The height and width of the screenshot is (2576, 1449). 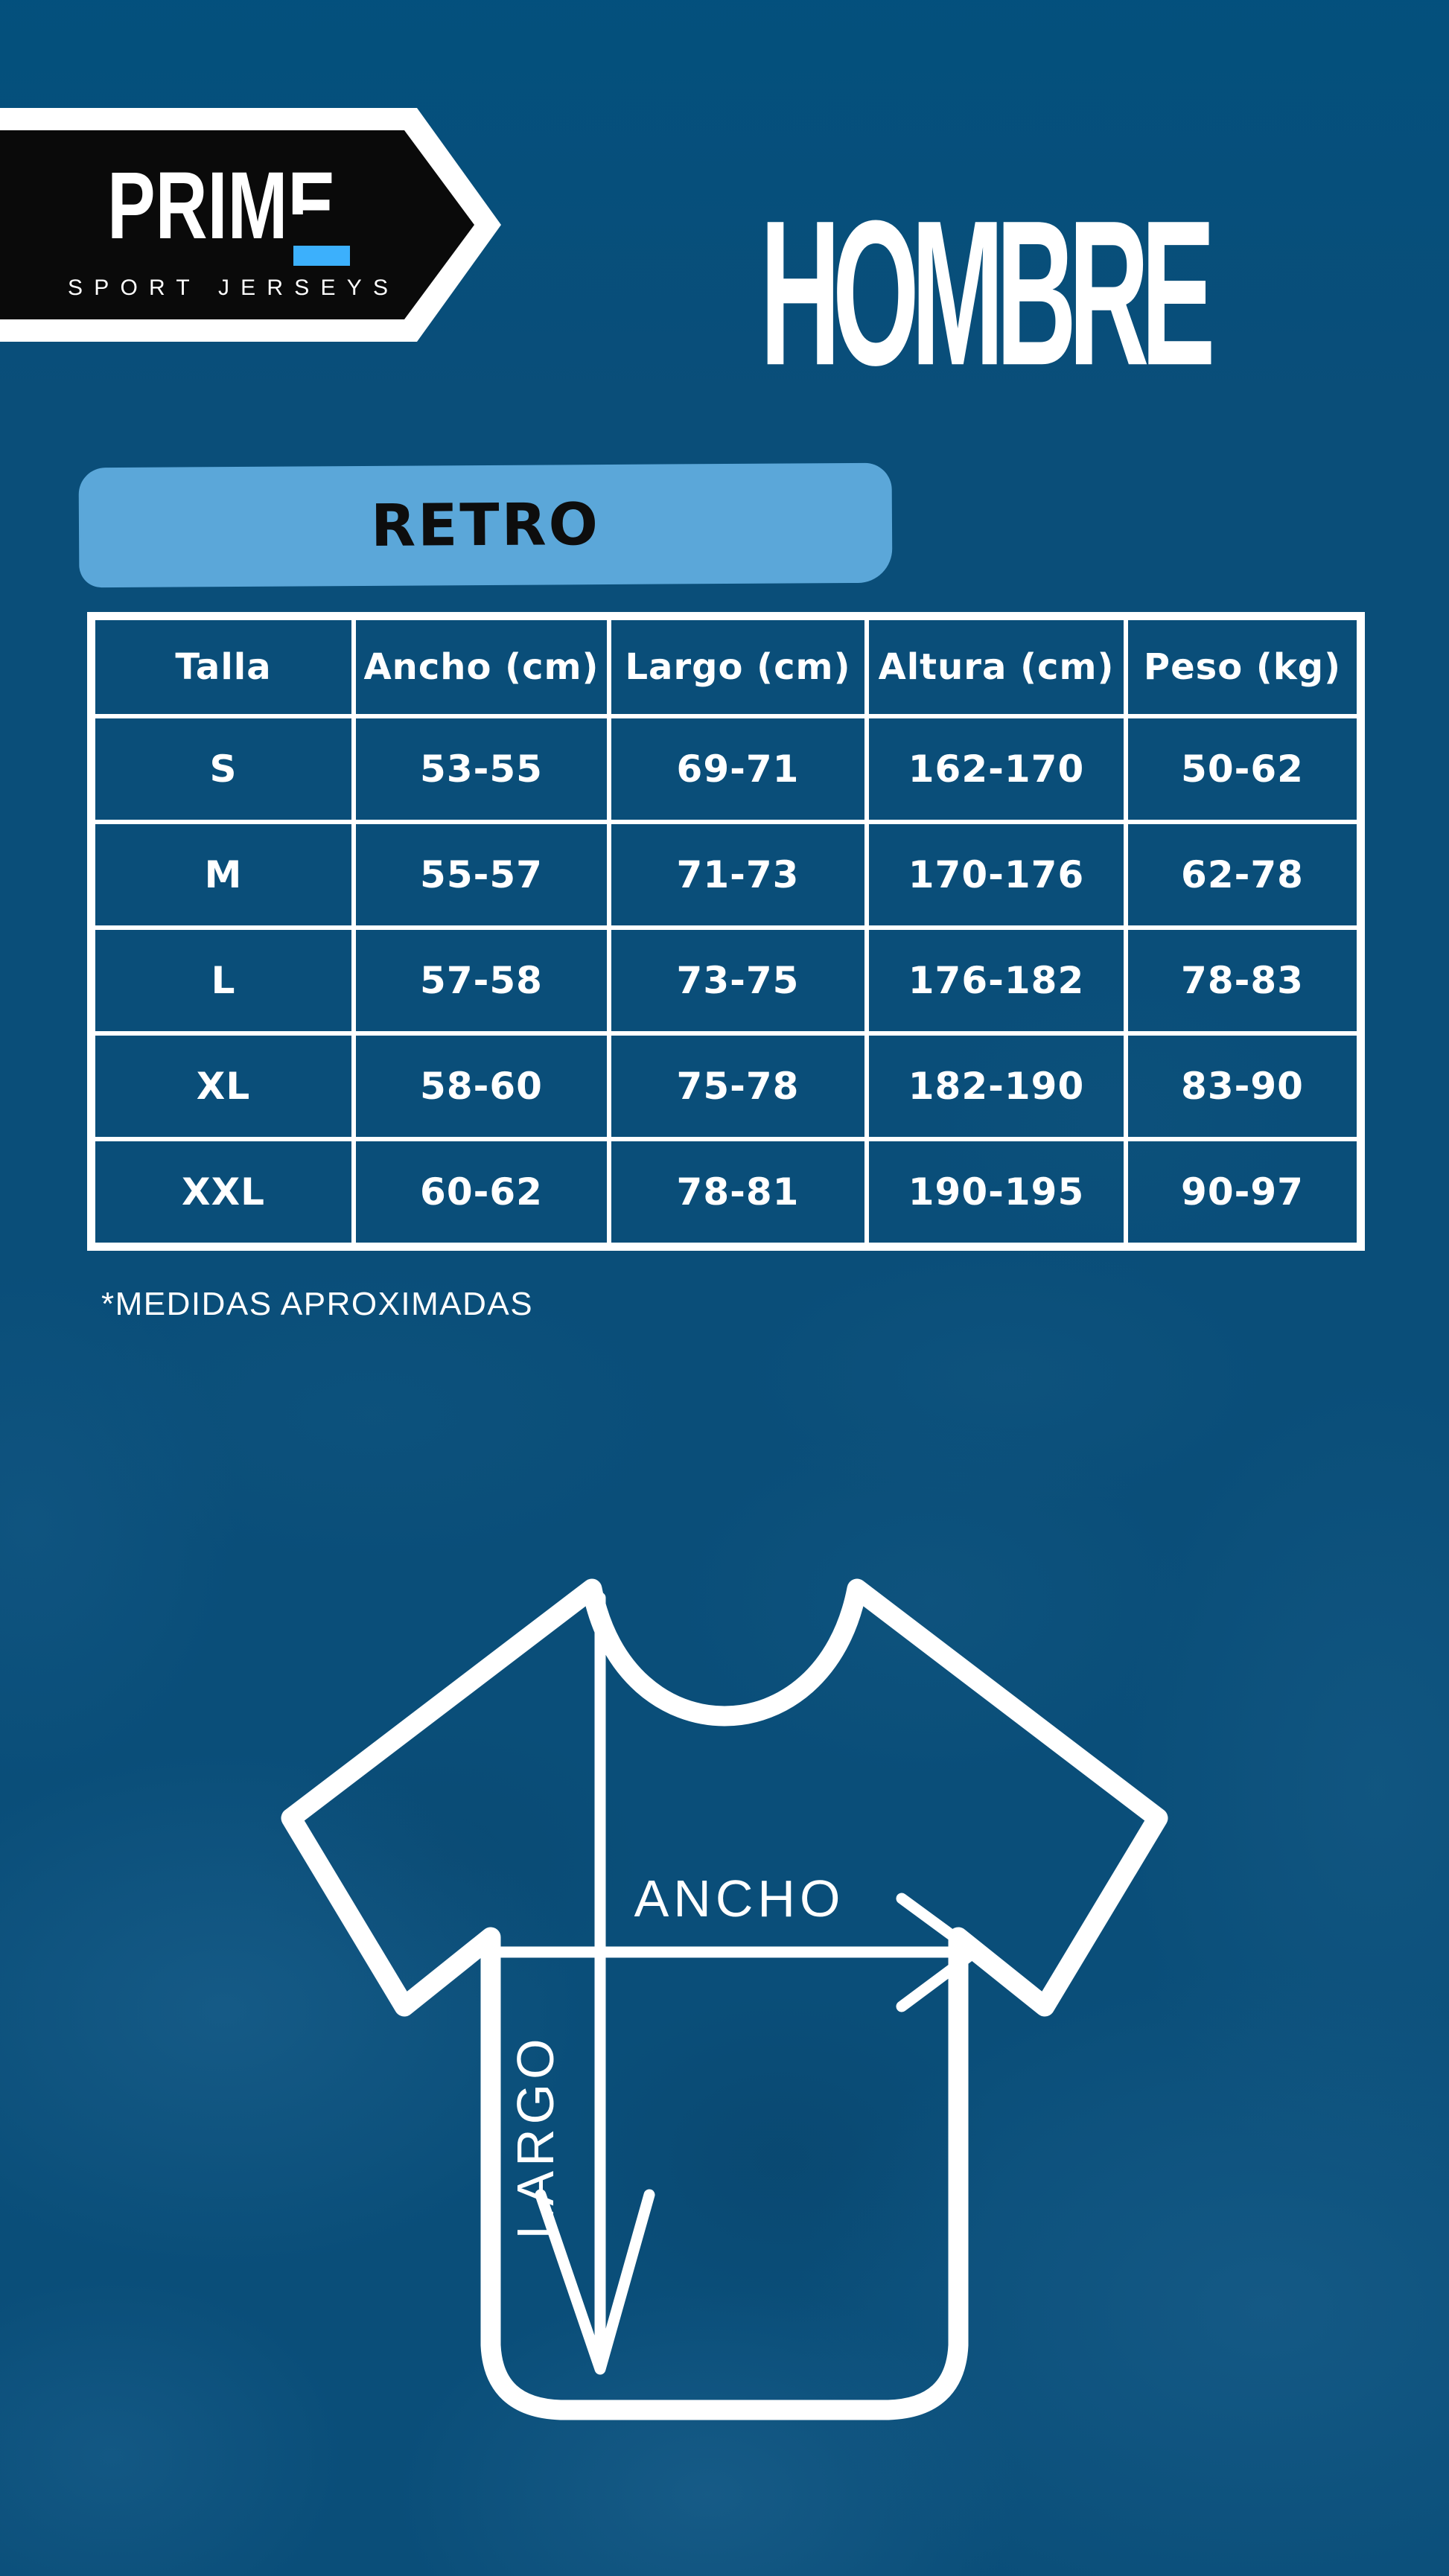 I want to click on category-badge-text: RETRO, so click(x=485, y=525).